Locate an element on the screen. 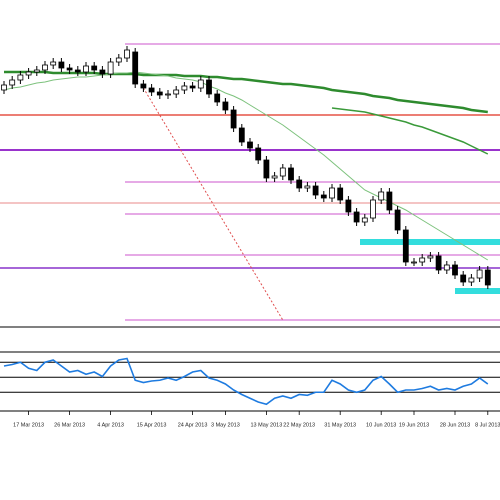  x-tick-label: 19 Jun 2013 is located at coordinates (414, 425).